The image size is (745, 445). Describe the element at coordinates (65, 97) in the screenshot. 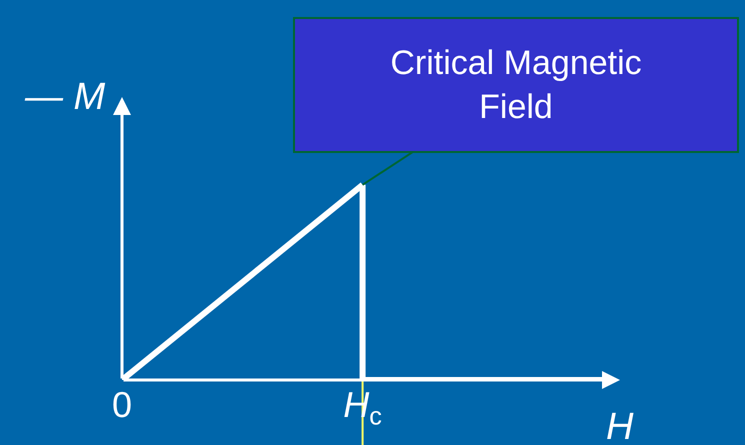

I see `y-axis-title: — M` at that location.